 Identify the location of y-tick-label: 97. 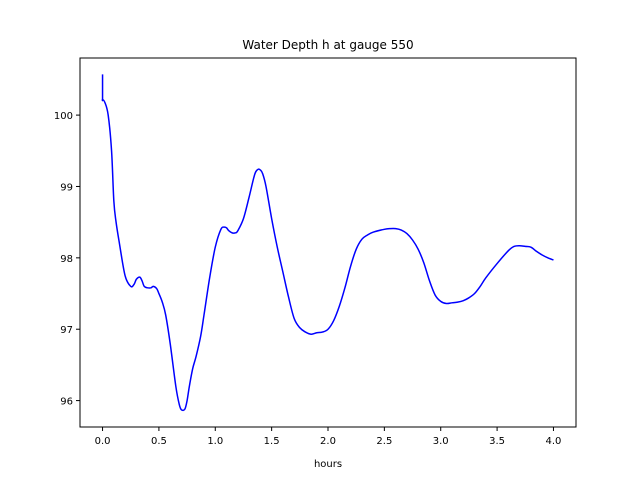
(66, 330).